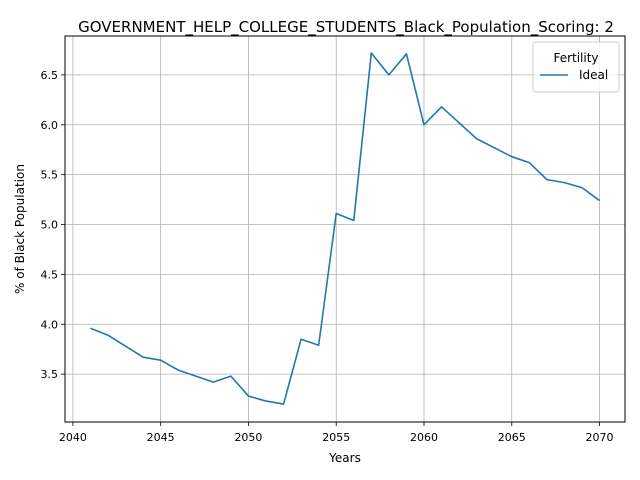  I want to click on x-tick-label: 2040, so click(73, 437).